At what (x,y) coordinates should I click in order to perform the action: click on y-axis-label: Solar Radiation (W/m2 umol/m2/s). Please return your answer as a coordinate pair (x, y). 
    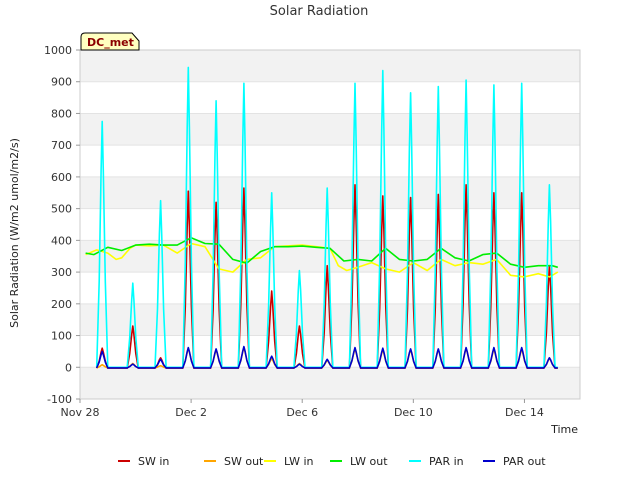
    Looking at the image, I should click on (14, 233).